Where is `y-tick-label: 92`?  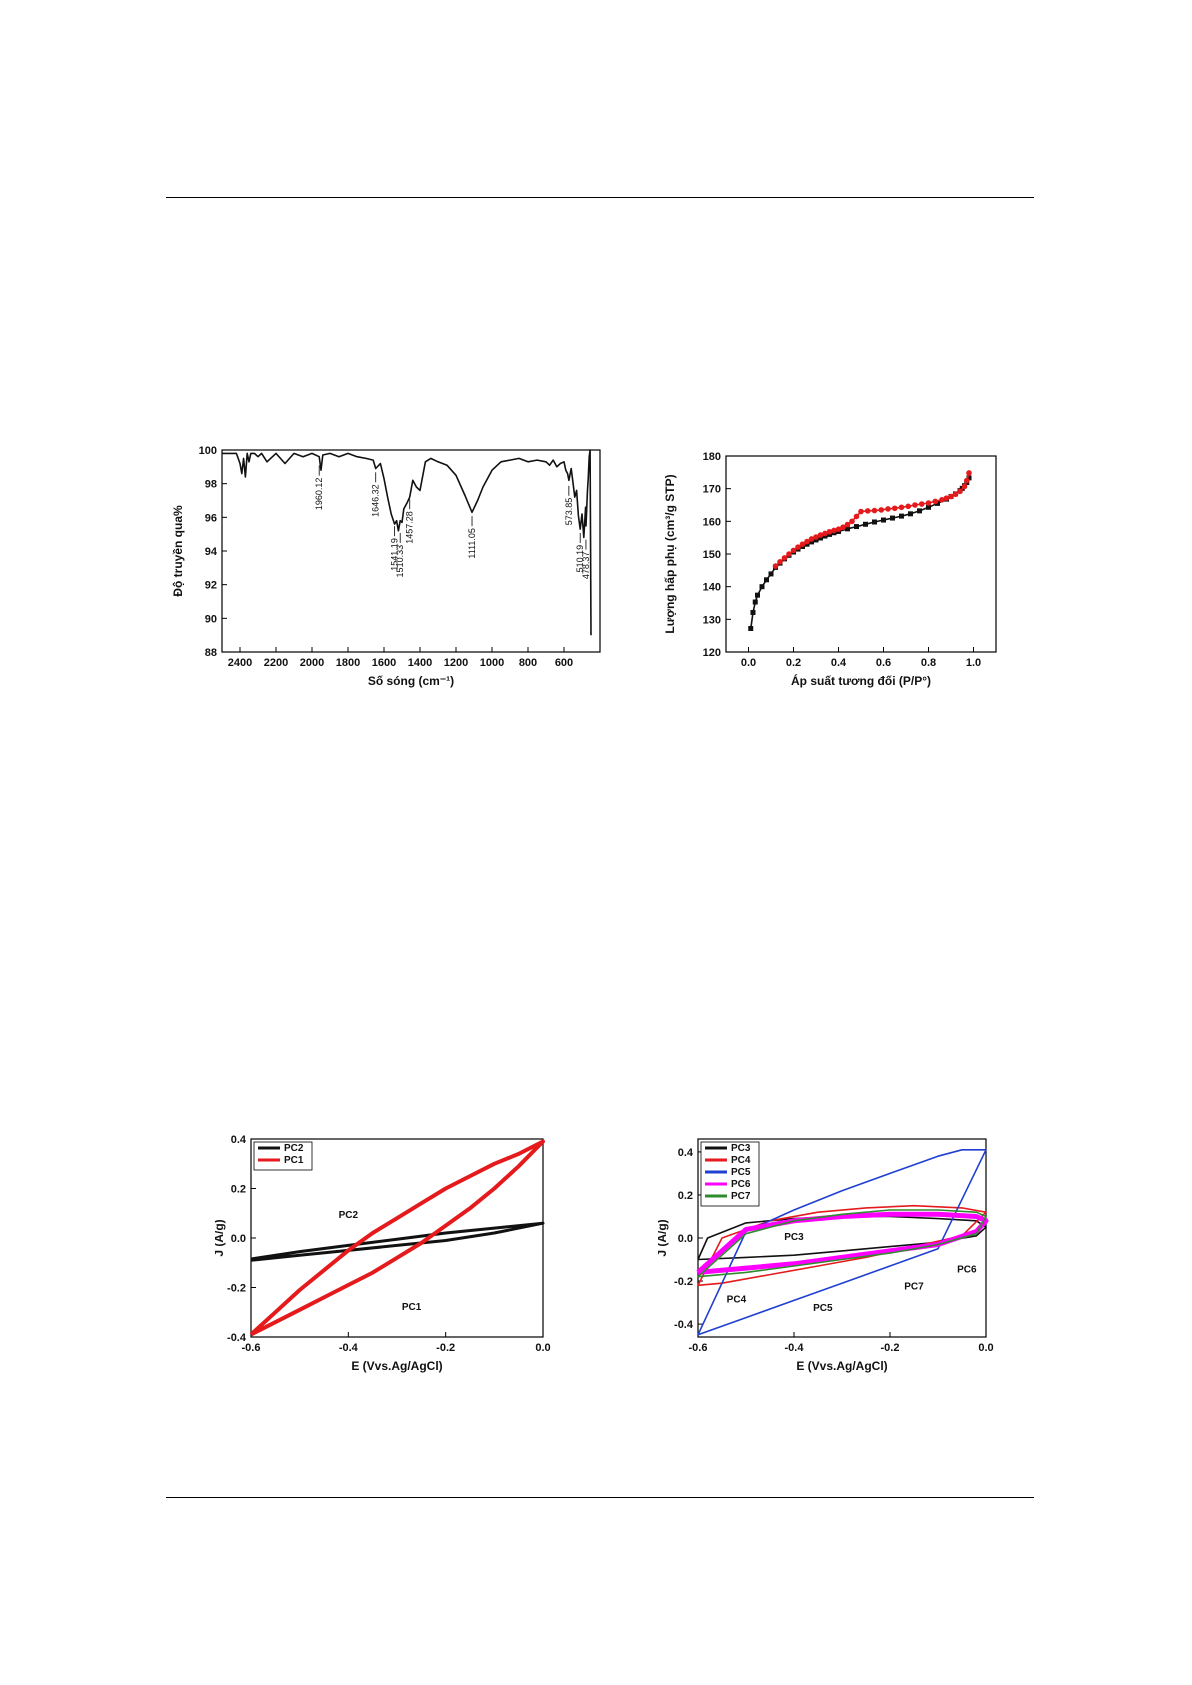 y-tick-label: 92 is located at coordinates (211, 586).